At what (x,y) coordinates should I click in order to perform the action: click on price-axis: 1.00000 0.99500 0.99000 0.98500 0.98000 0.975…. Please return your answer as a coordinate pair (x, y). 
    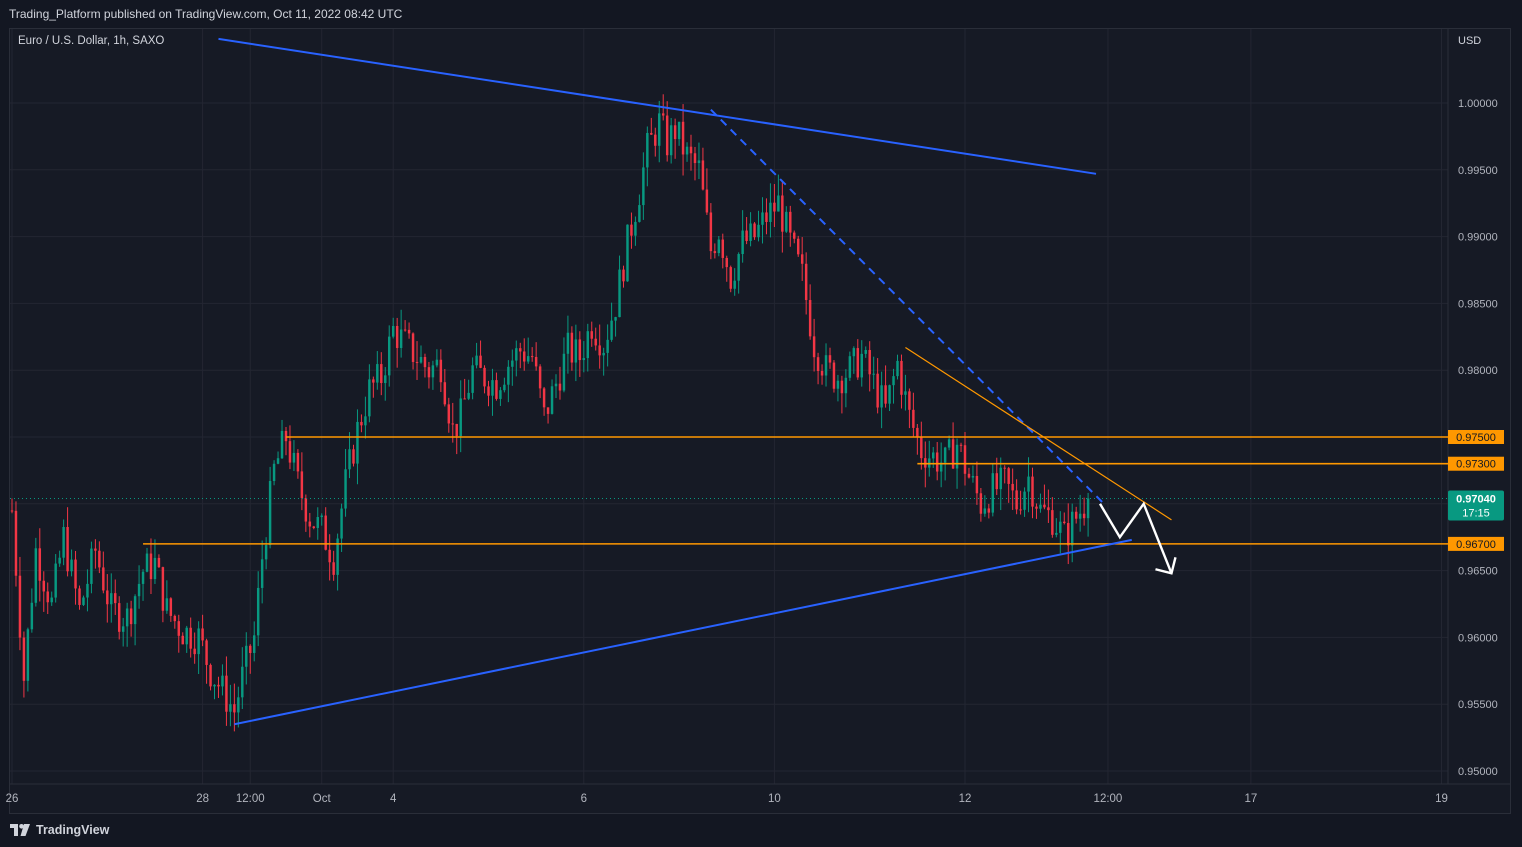
    Looking at the image, I should click on (1476, 438).